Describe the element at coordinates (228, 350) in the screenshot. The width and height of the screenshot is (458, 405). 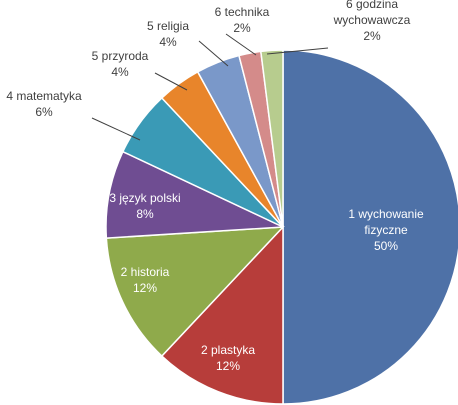
I see `slice-name: 2 plastyka` at that location.